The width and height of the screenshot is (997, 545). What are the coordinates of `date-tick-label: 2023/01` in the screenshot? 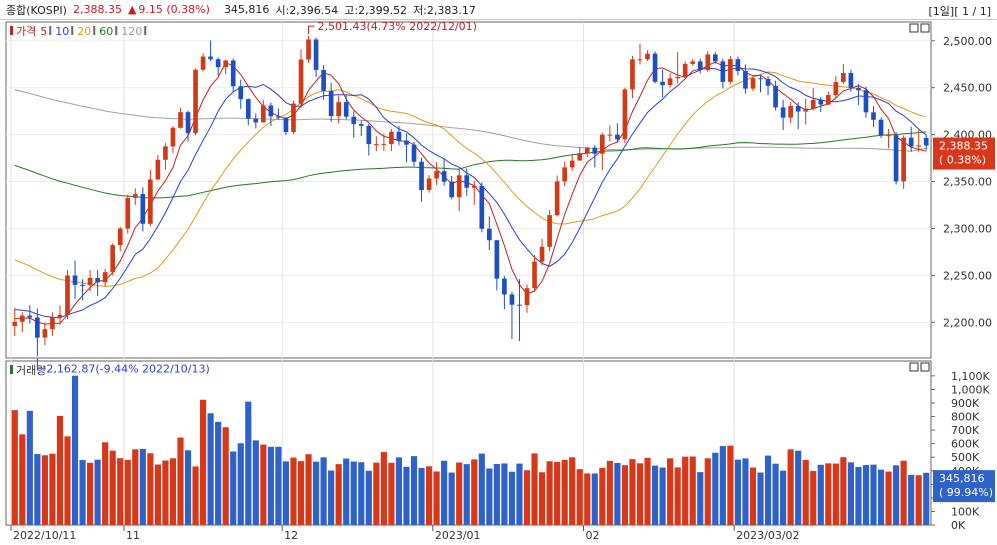 It's located at (458, 535).